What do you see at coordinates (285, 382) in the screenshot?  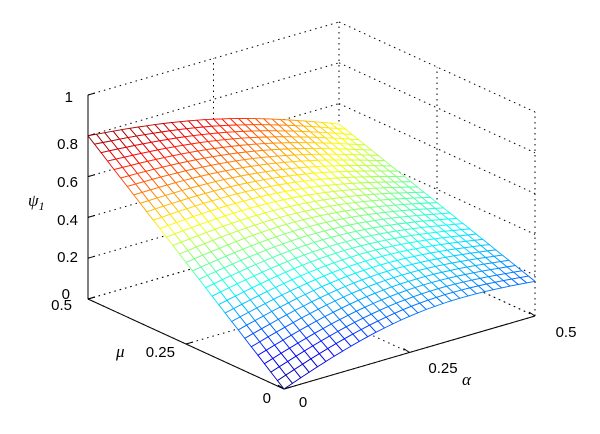 I see `surface-cell` at bounding box center [285, 382].